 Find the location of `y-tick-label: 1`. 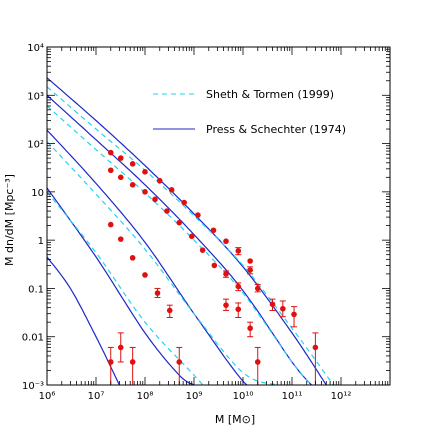

y-tick-label: 1 is located at coordinates (41, 241).